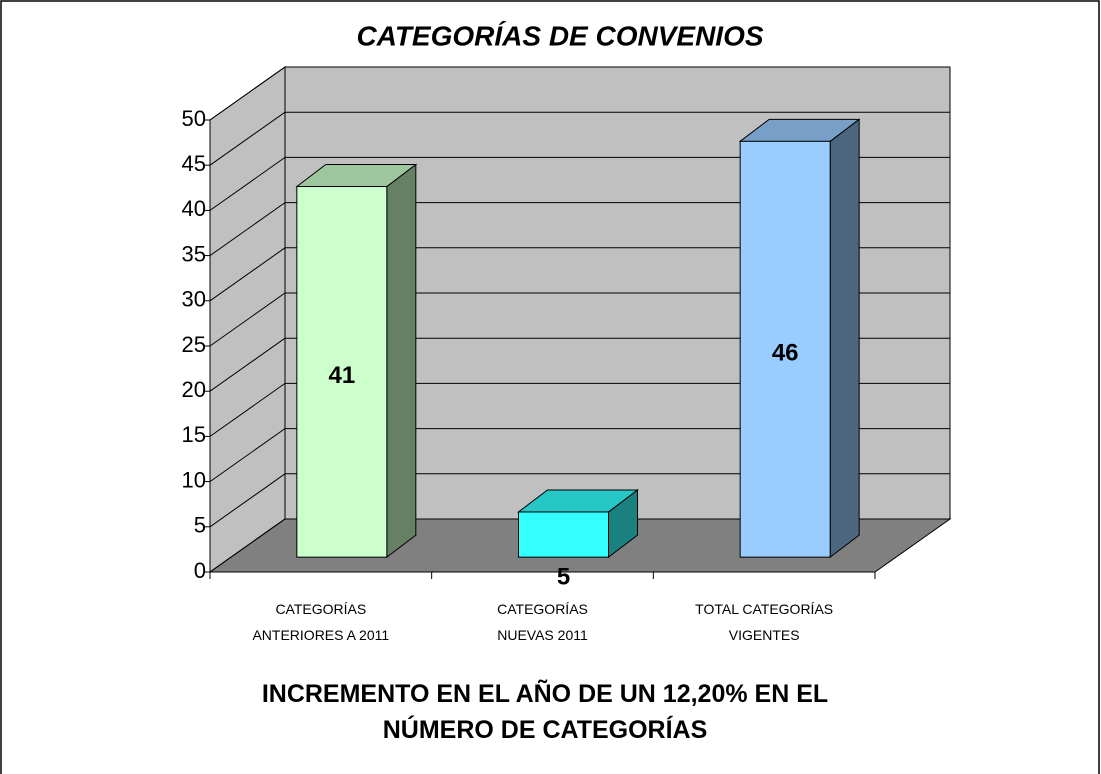  I want to click on y-tick-label: 25, so click(194, 344).